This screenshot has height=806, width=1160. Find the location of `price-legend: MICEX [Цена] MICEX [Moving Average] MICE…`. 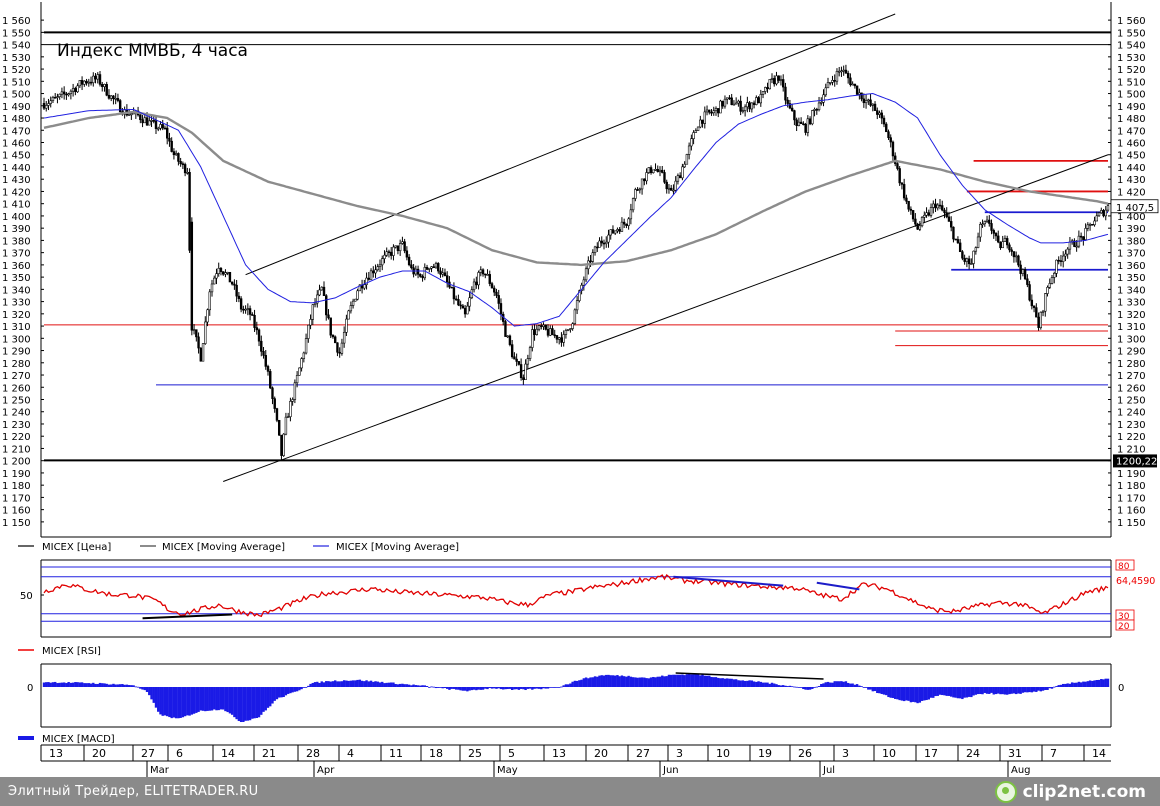

price-legend: MICEX [Цена] MICEX [Moving Average] MICE… is located at coordinates (238, 547).